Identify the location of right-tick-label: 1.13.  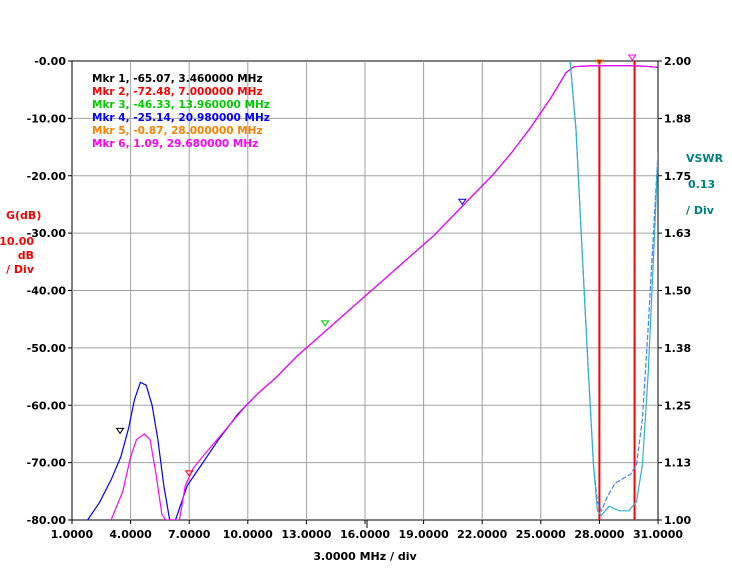
(677, 463).